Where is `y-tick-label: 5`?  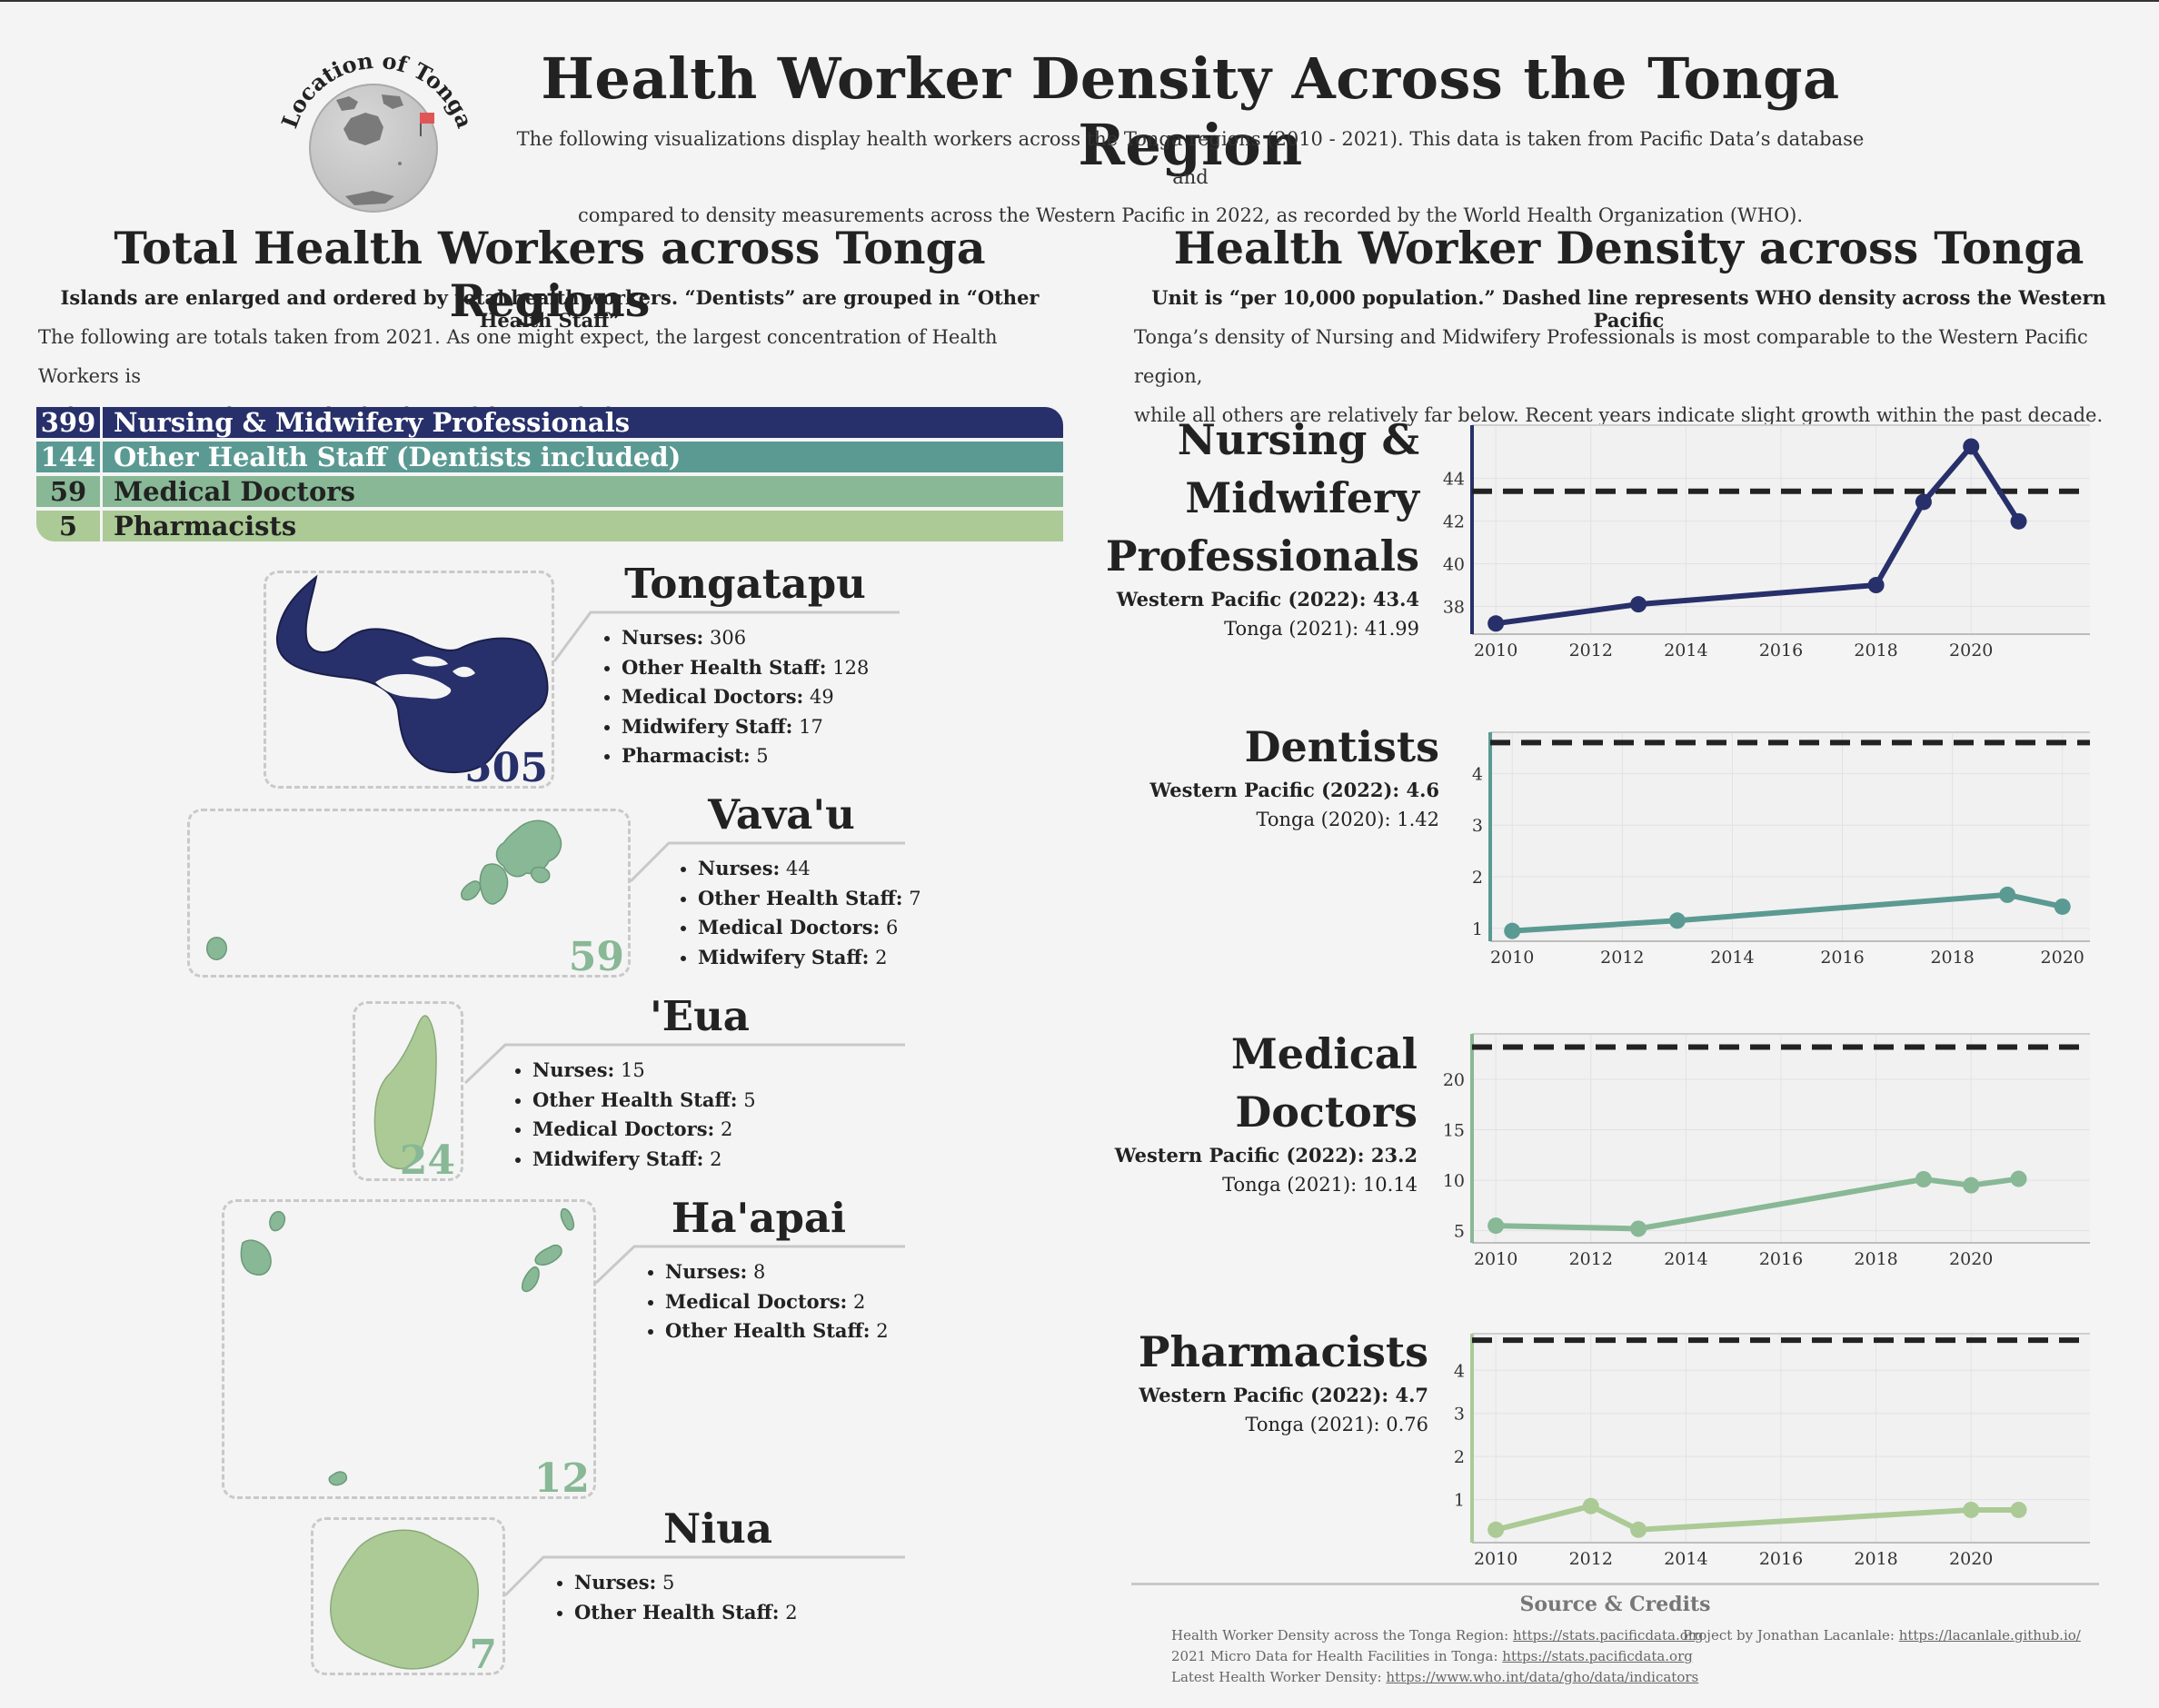 y-tick-label: 5 is located at coordinates (1459, 1232).